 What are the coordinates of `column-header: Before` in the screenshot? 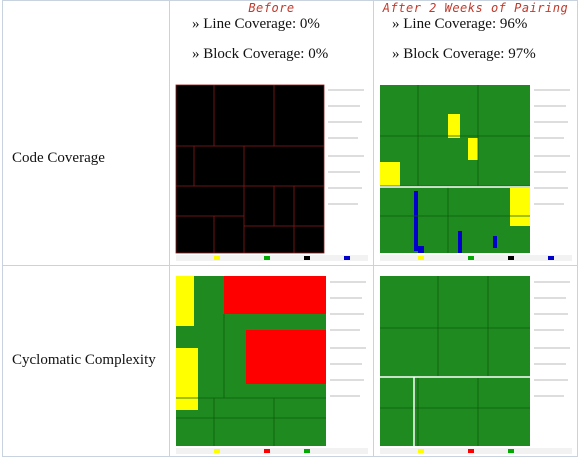 It's located at (271, 8).